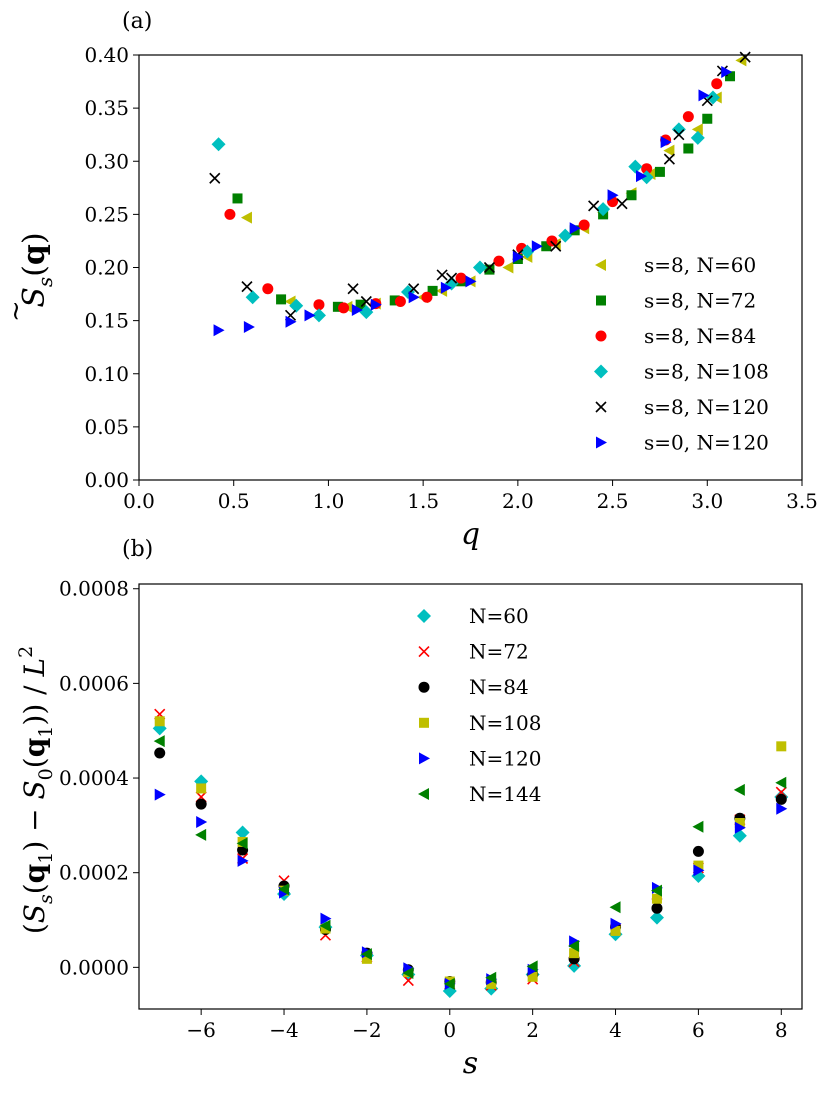 The width and height of the screenshot is (830, 1093). What do you see at coordinates (106, 321) in the screenshot?
I see `y-tick-label: 0.15` at bounding box center [106, 321].